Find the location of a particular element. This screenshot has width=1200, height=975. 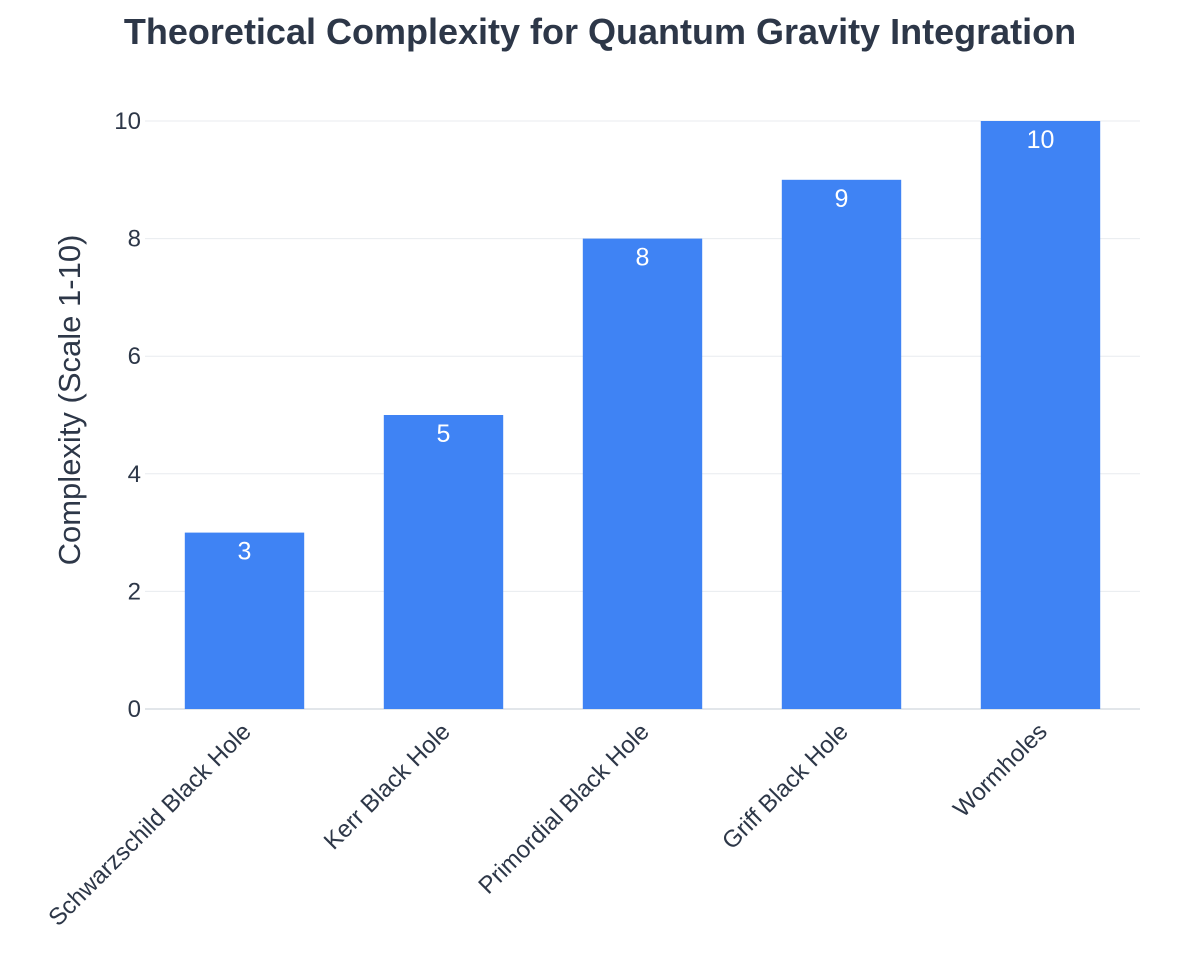

x-tick-label: Wormholes is located at coordinates (1000, 770).